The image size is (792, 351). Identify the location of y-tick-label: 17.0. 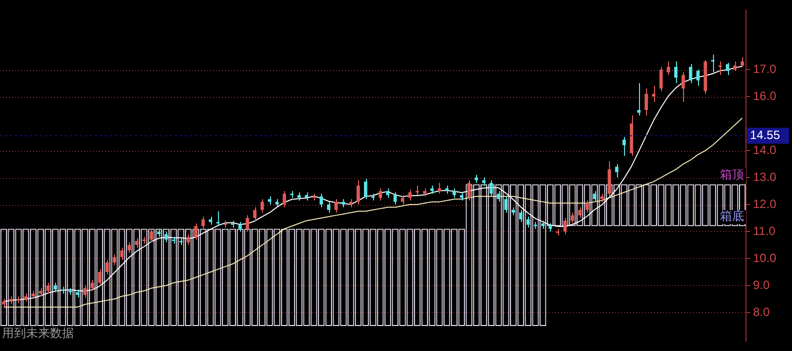
(765, 69).